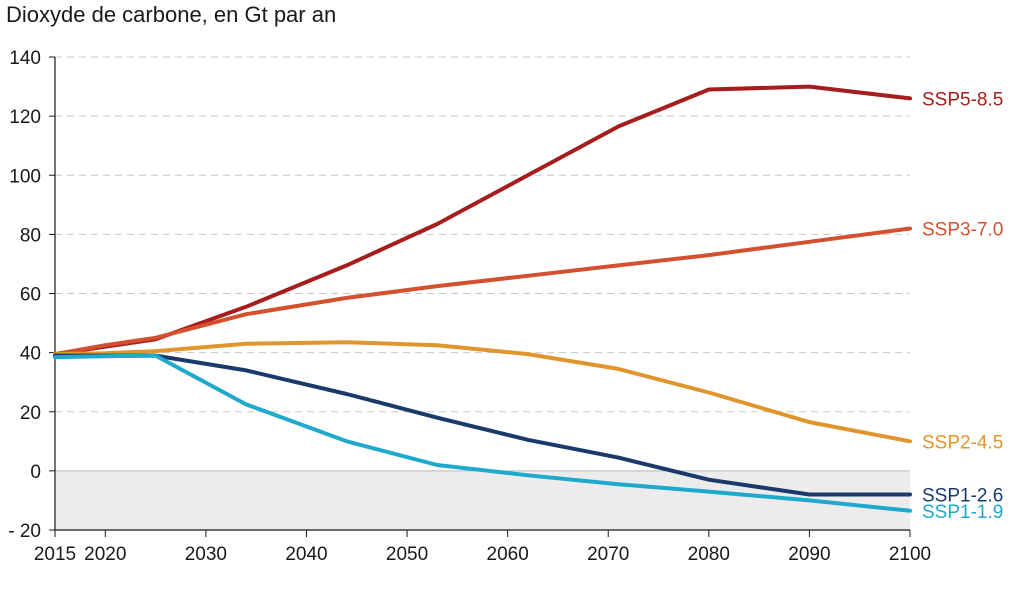 This screenshot has width=1024, height=589. Describe the element at coordinates (482, 392) in the screenshot. I see `series-line` at that location.